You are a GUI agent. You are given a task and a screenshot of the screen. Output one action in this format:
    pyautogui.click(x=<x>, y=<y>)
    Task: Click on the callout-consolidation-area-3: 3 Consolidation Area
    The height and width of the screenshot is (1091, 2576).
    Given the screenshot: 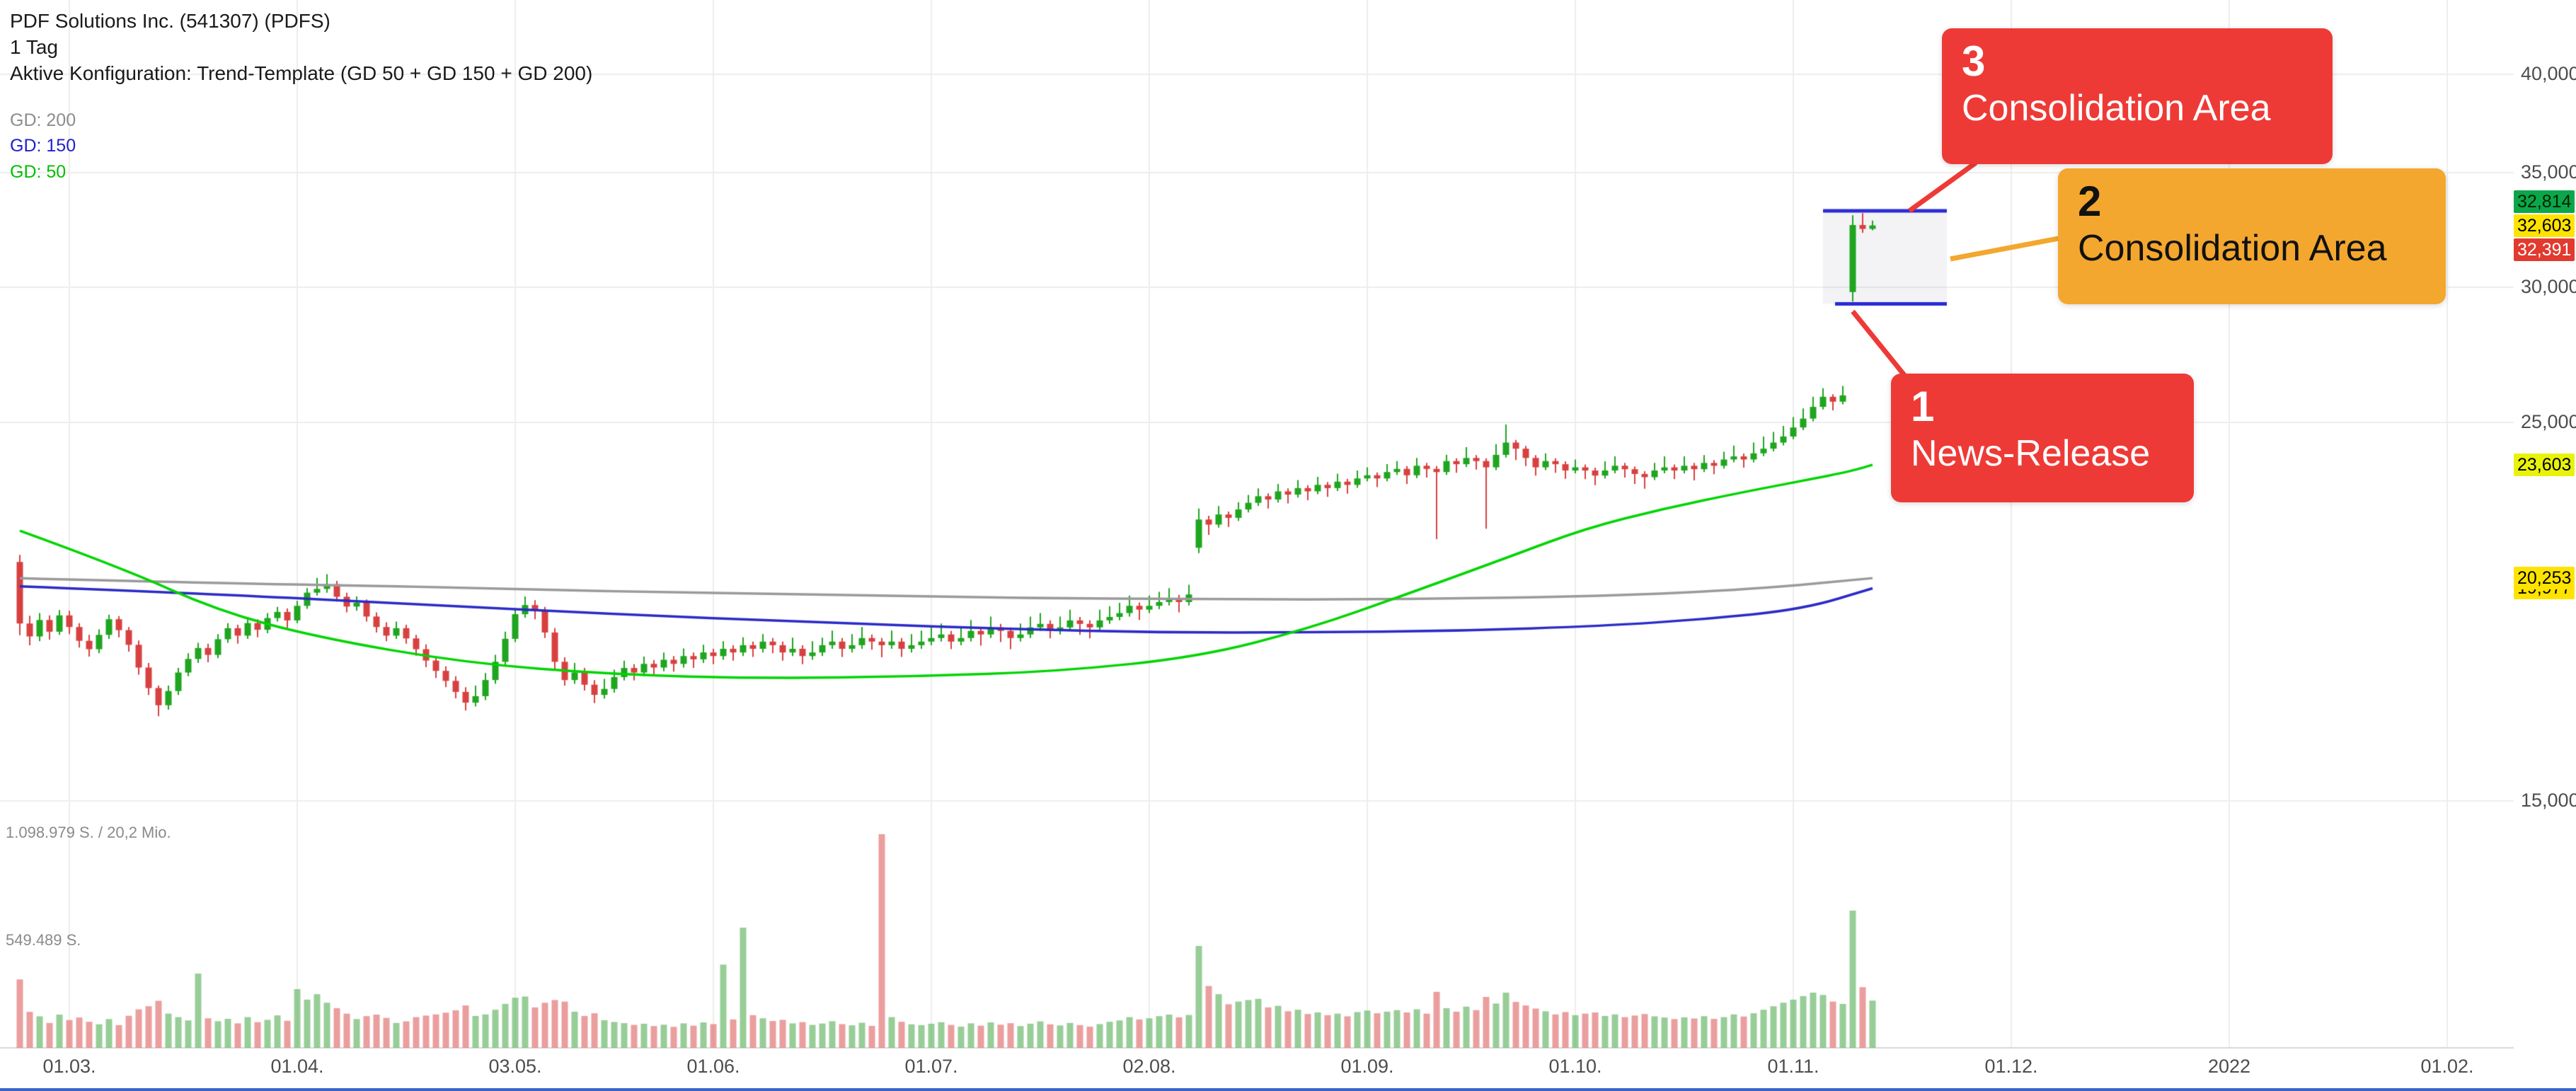 What is the action you would take?
    pyautogui.click(x=2138, y=96)
    